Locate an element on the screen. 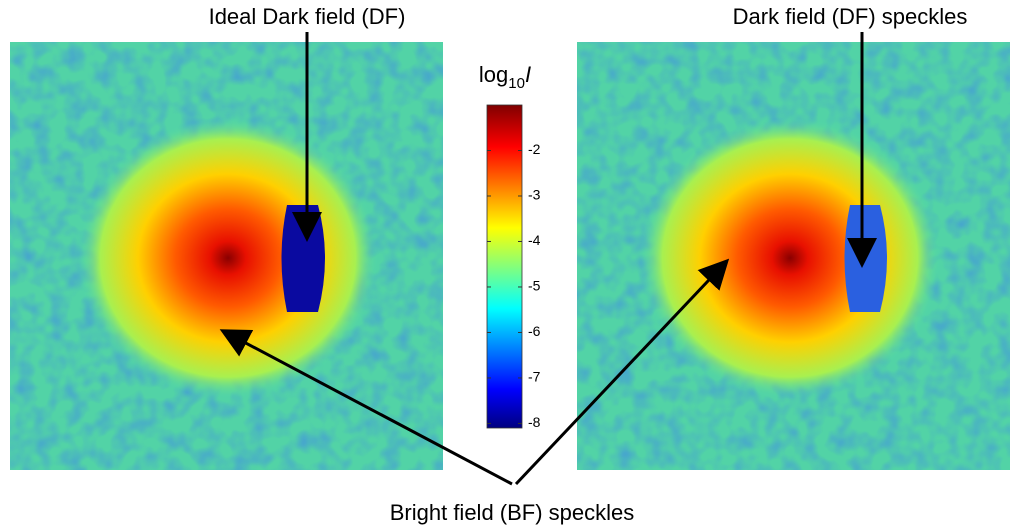  df-speckles-label: Dark field (DF) speckles is located at coordinates (850, 16).